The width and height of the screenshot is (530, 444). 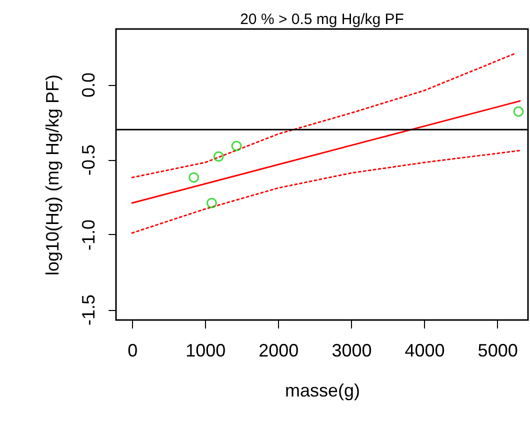 What do you see at coordinates (206, 350) in the screenshot?
I see `x-tick-label: 1000` at bounding box center [206, 350].